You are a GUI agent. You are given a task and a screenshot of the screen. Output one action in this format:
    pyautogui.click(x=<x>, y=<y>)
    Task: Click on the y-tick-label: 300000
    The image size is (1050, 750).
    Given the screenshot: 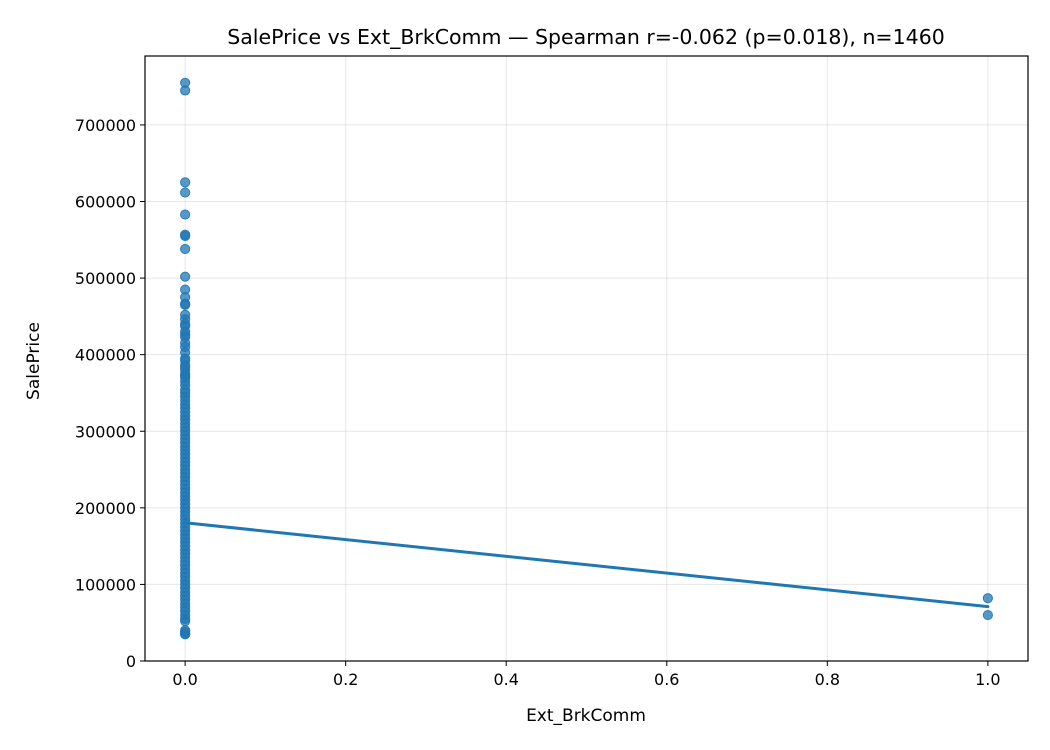 What is the action you would take?
    pyautogui.click(x=105, y=431)
    